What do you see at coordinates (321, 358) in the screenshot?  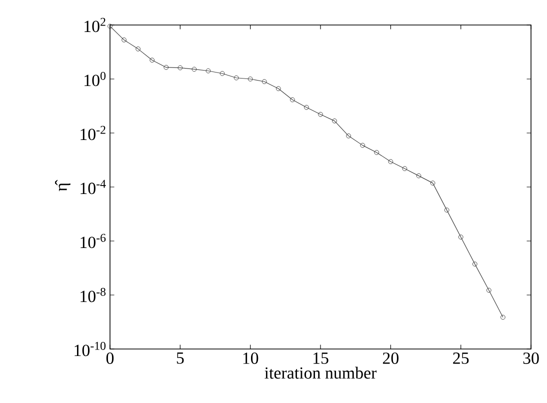 I see `x-tick-label: 15` at bounding box center [321, 358].